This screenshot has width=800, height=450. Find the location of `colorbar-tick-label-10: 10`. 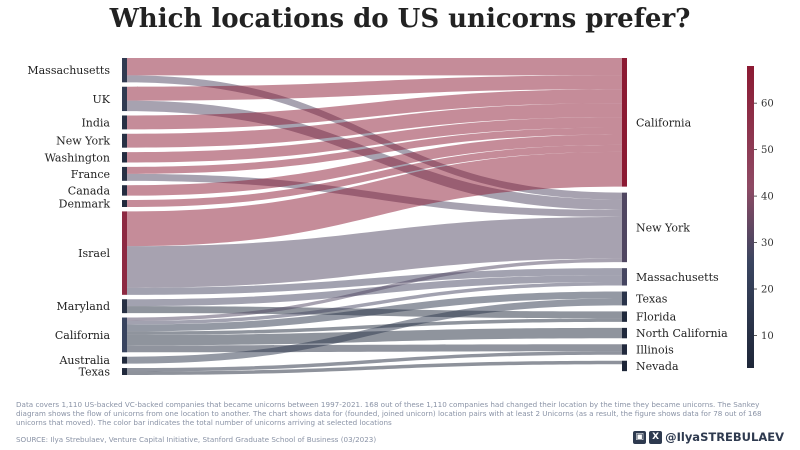

colorbar-tick-label-10: 10 is located at coordinates (767, 336).